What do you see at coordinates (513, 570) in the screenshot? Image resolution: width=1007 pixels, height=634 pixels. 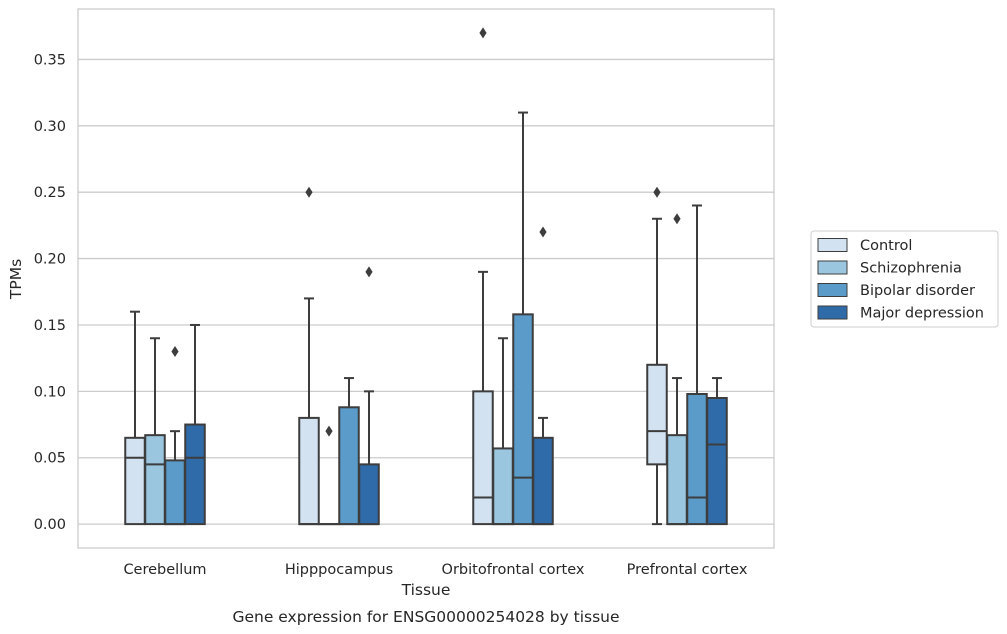 I see `x-tick-label: Orbitofrontal cortex` at bounding box center [513, 570].